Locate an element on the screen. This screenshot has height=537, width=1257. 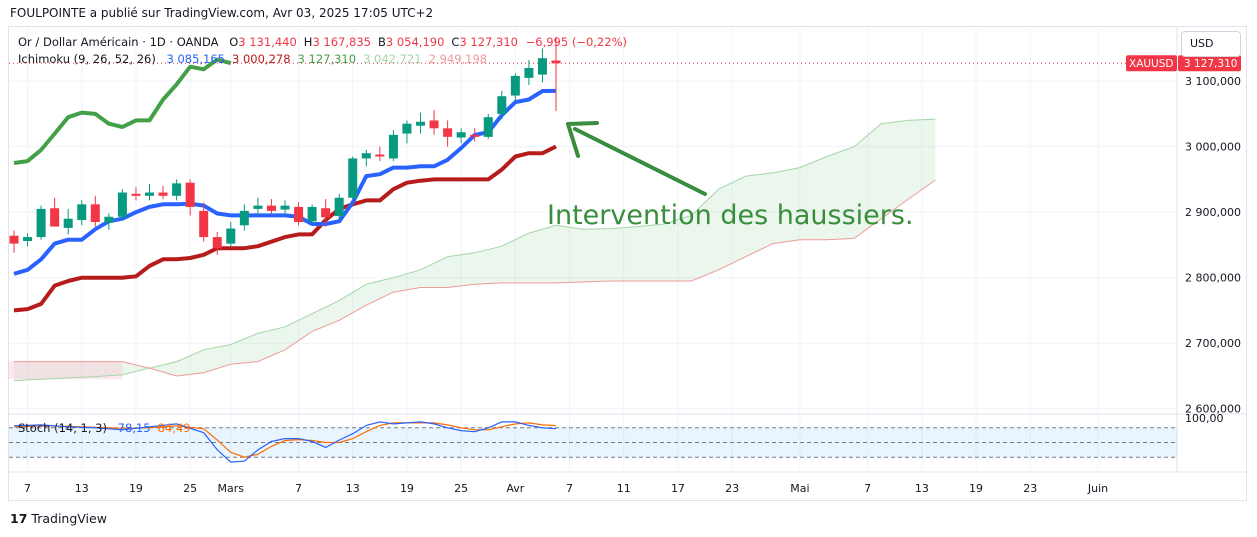
ohlc-key: H is located at coordinates (308, 42).